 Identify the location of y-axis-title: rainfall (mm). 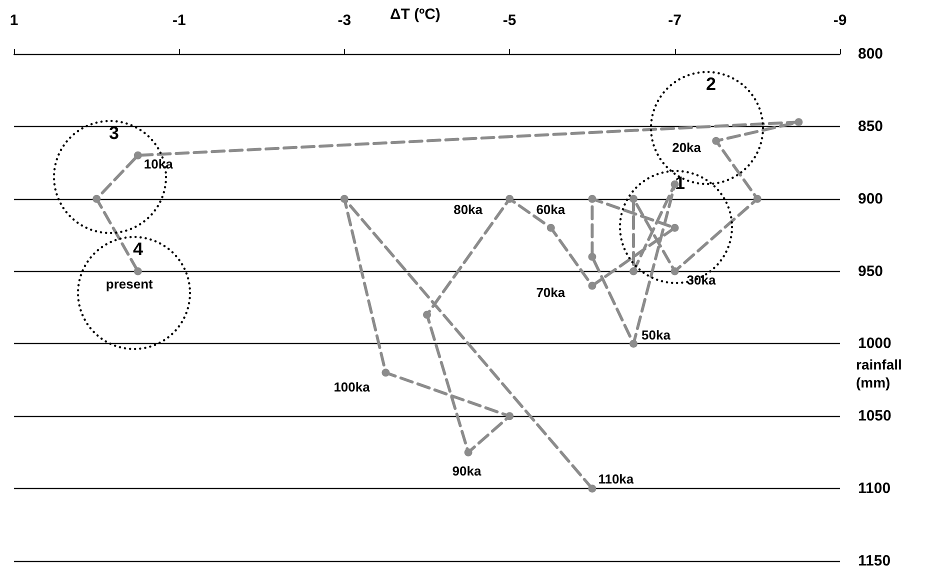
(879, 373).